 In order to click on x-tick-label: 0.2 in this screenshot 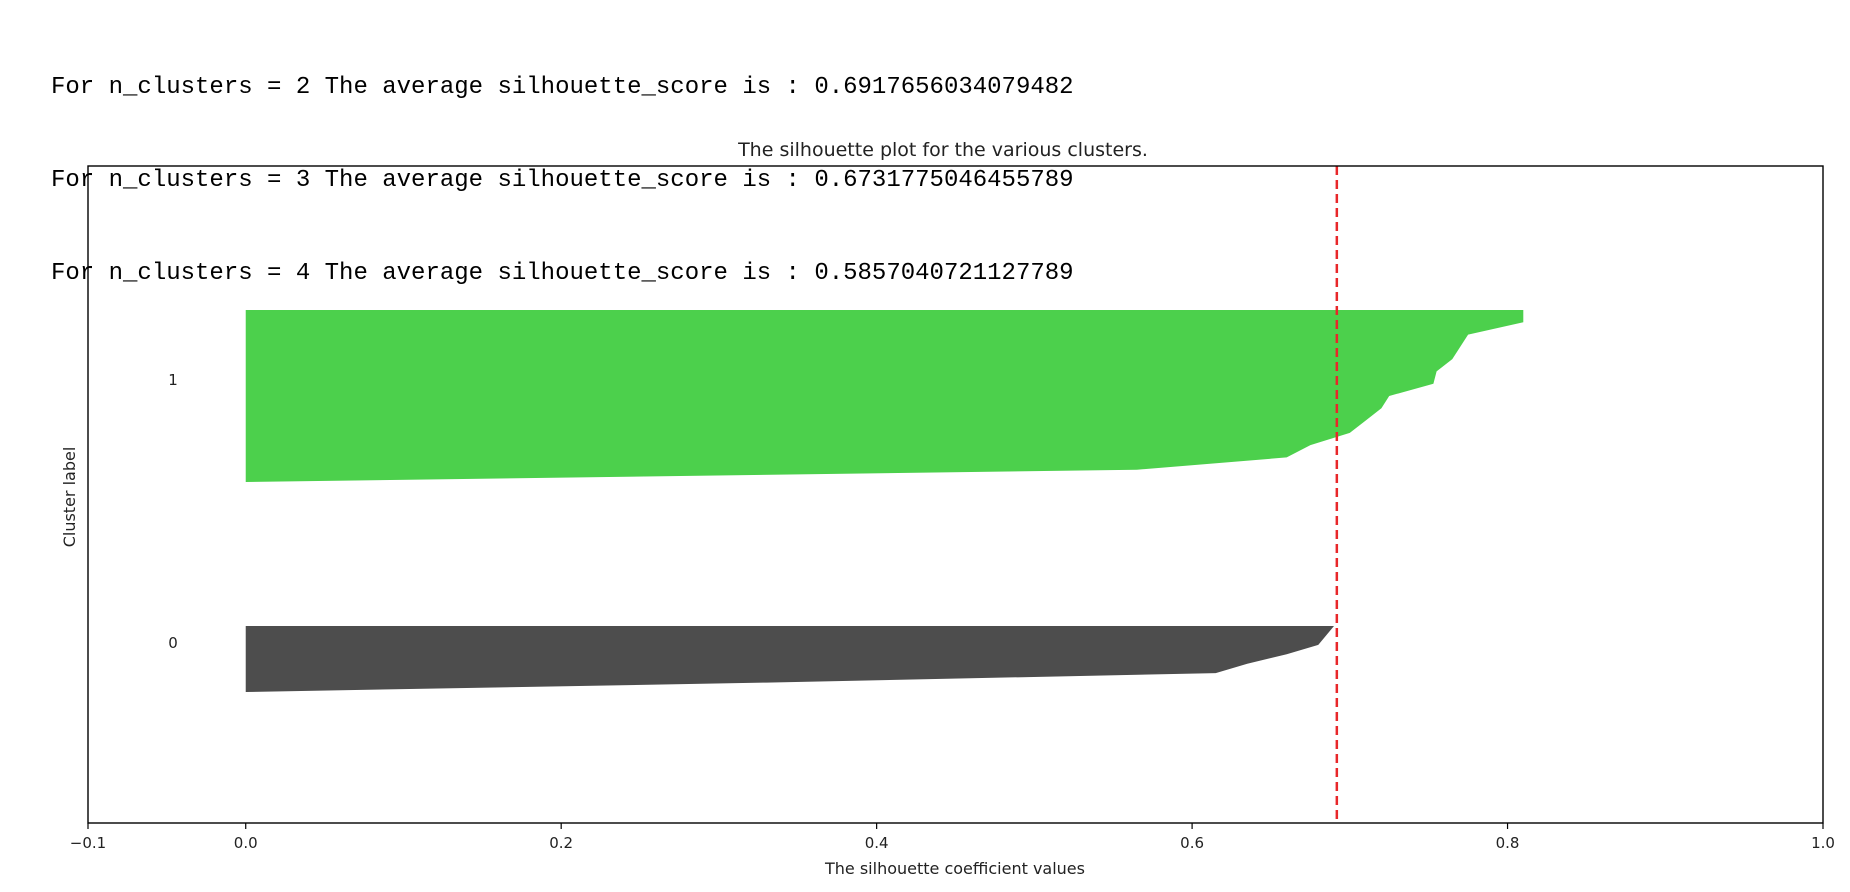, I will do `click(561, 843)`.